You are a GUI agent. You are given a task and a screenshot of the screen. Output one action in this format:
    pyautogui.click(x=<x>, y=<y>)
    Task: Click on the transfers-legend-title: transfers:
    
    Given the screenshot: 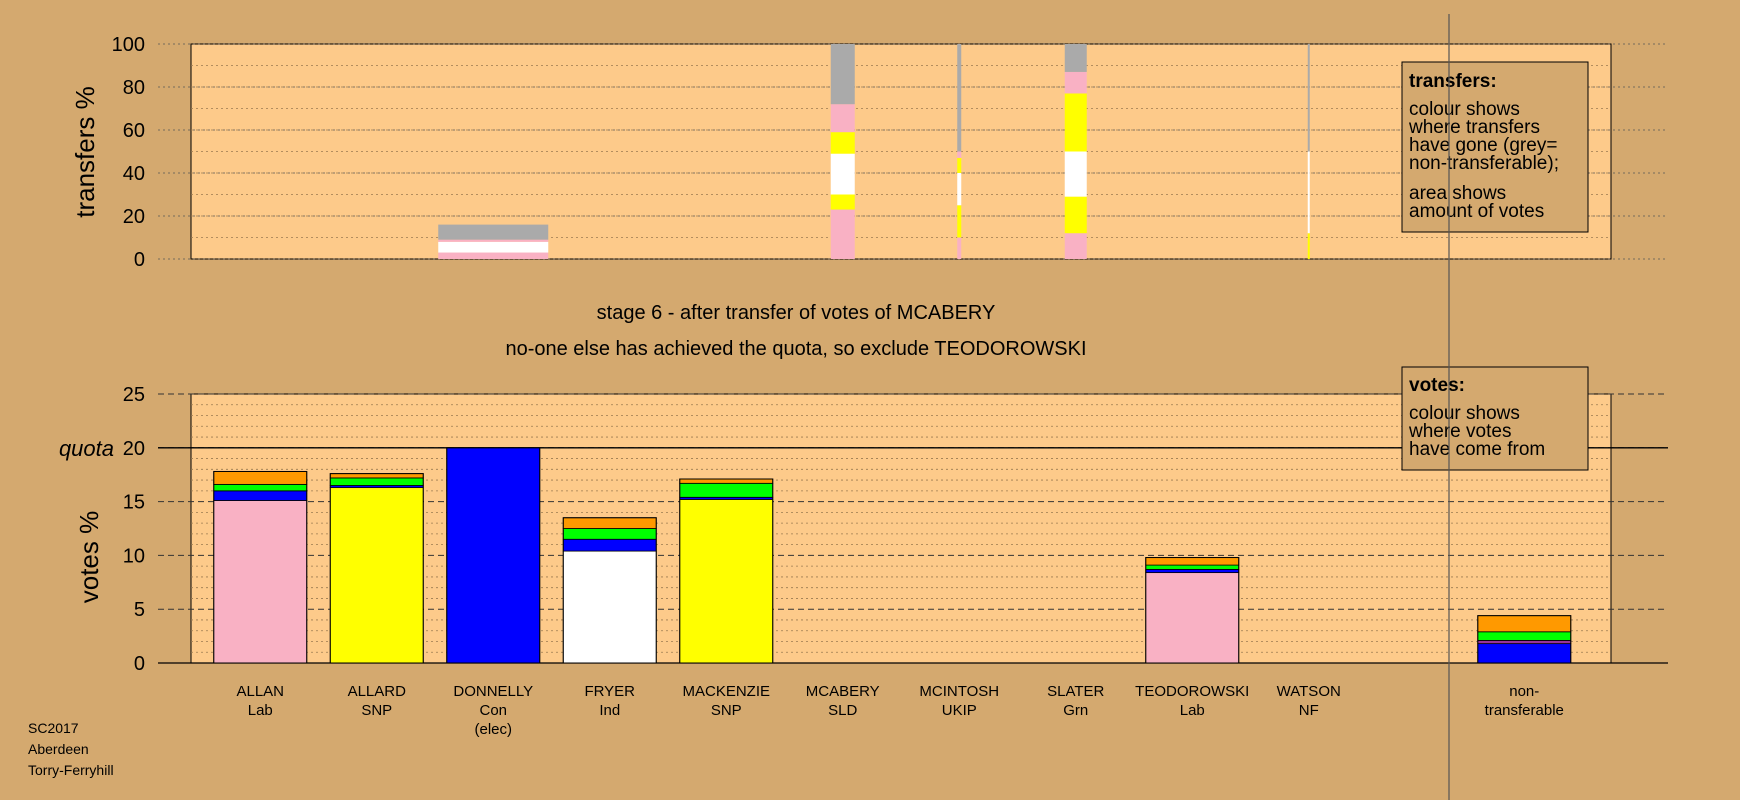 What is the action you would take?
    pyautogui.click(x=1453, y=81)
    